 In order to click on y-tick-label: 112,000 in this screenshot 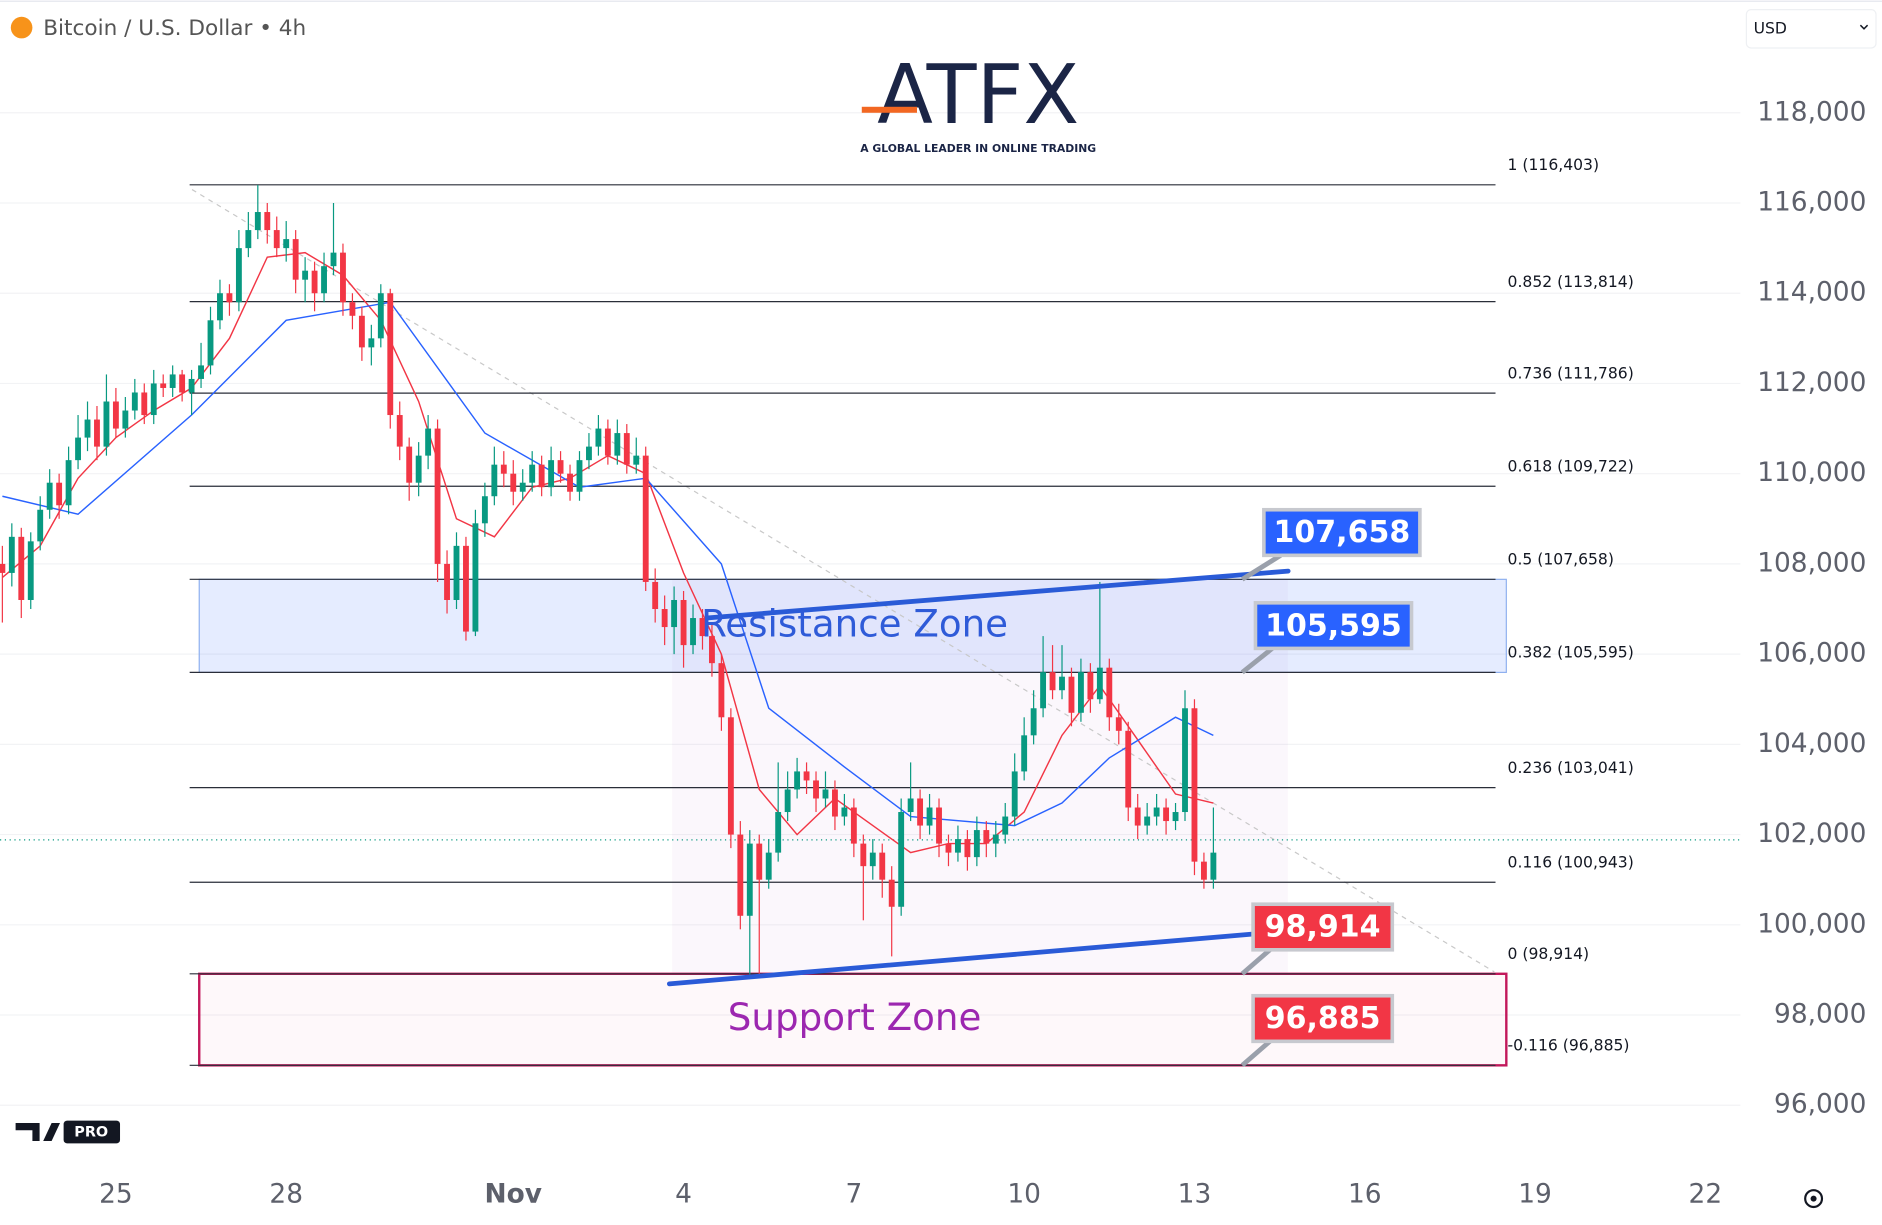, I will do `click(1811, 382)`.